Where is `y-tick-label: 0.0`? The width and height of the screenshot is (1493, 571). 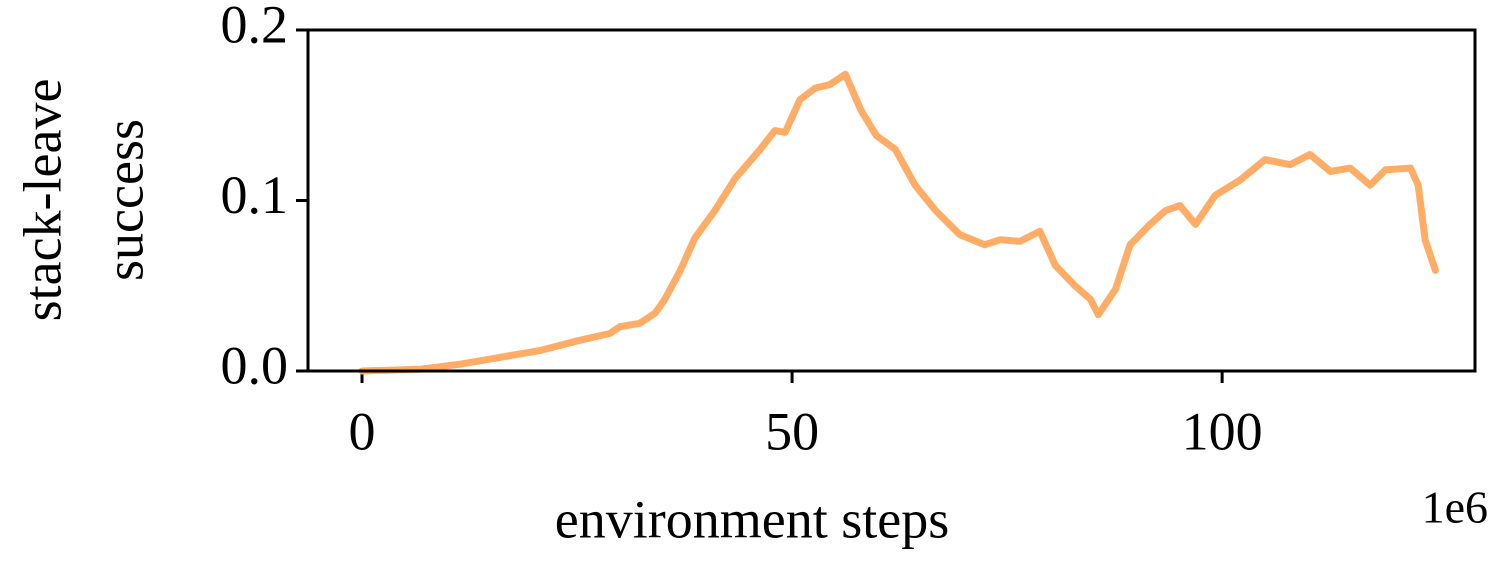 y-tick-label: 0.0 is located at coordinates (255, 365).